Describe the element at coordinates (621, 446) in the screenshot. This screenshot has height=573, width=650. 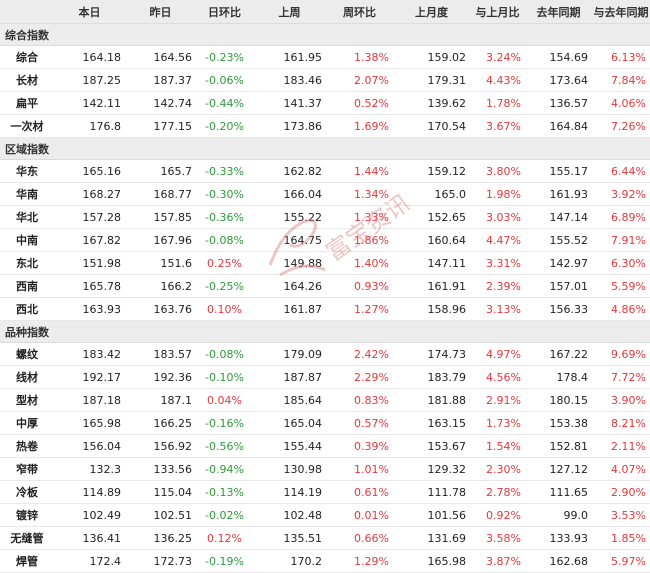
I see `change-cell: 2.11%` at that location.